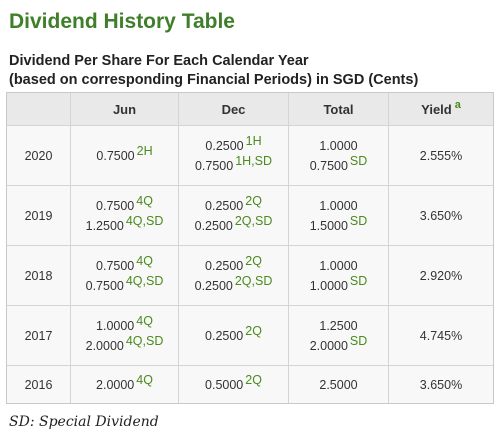  I want to click on jun-dividend-line: 2.0000 4Q,SD, so click(124, 344).